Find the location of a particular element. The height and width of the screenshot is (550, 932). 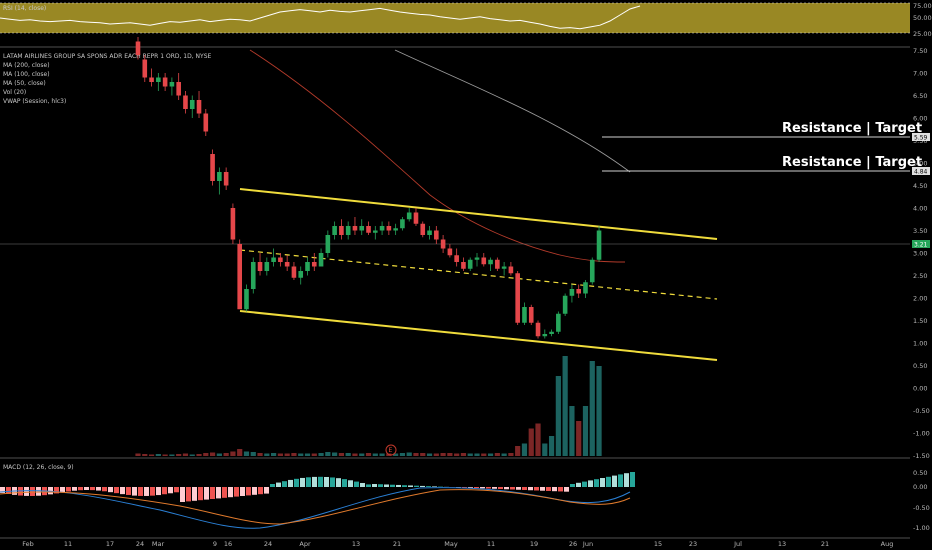

macd-tick--0.50: -0.50 is located at coordinates (921, 508).